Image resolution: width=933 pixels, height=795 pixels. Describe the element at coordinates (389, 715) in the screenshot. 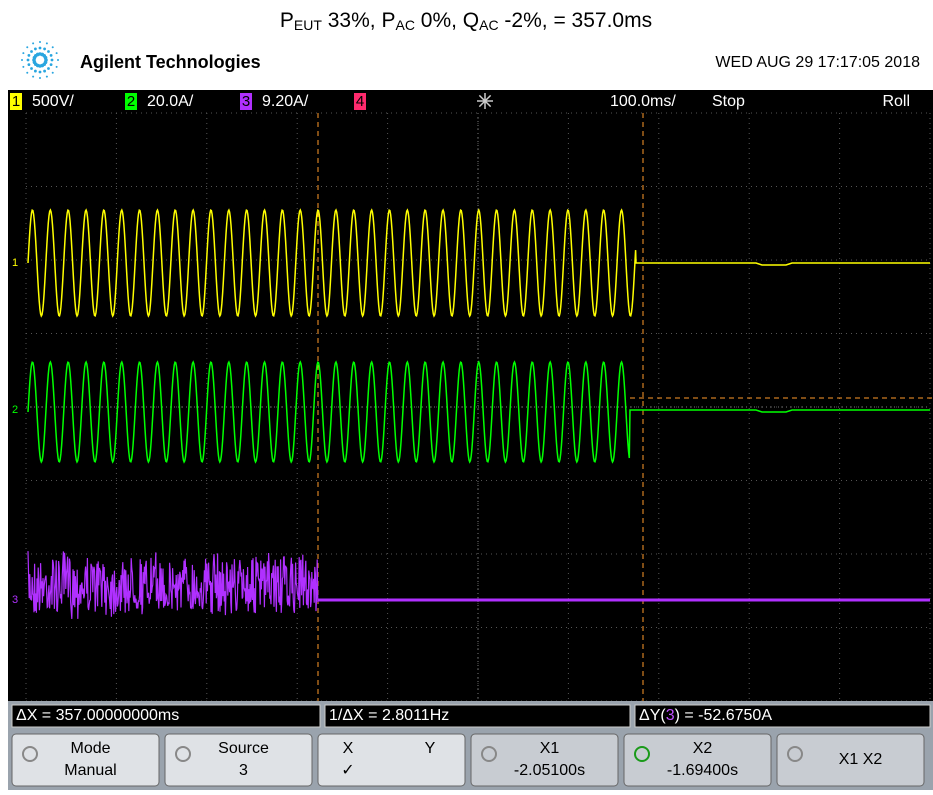

I see `inv-delta-x: 1/ΔX = 2.8011Hz` at that location.